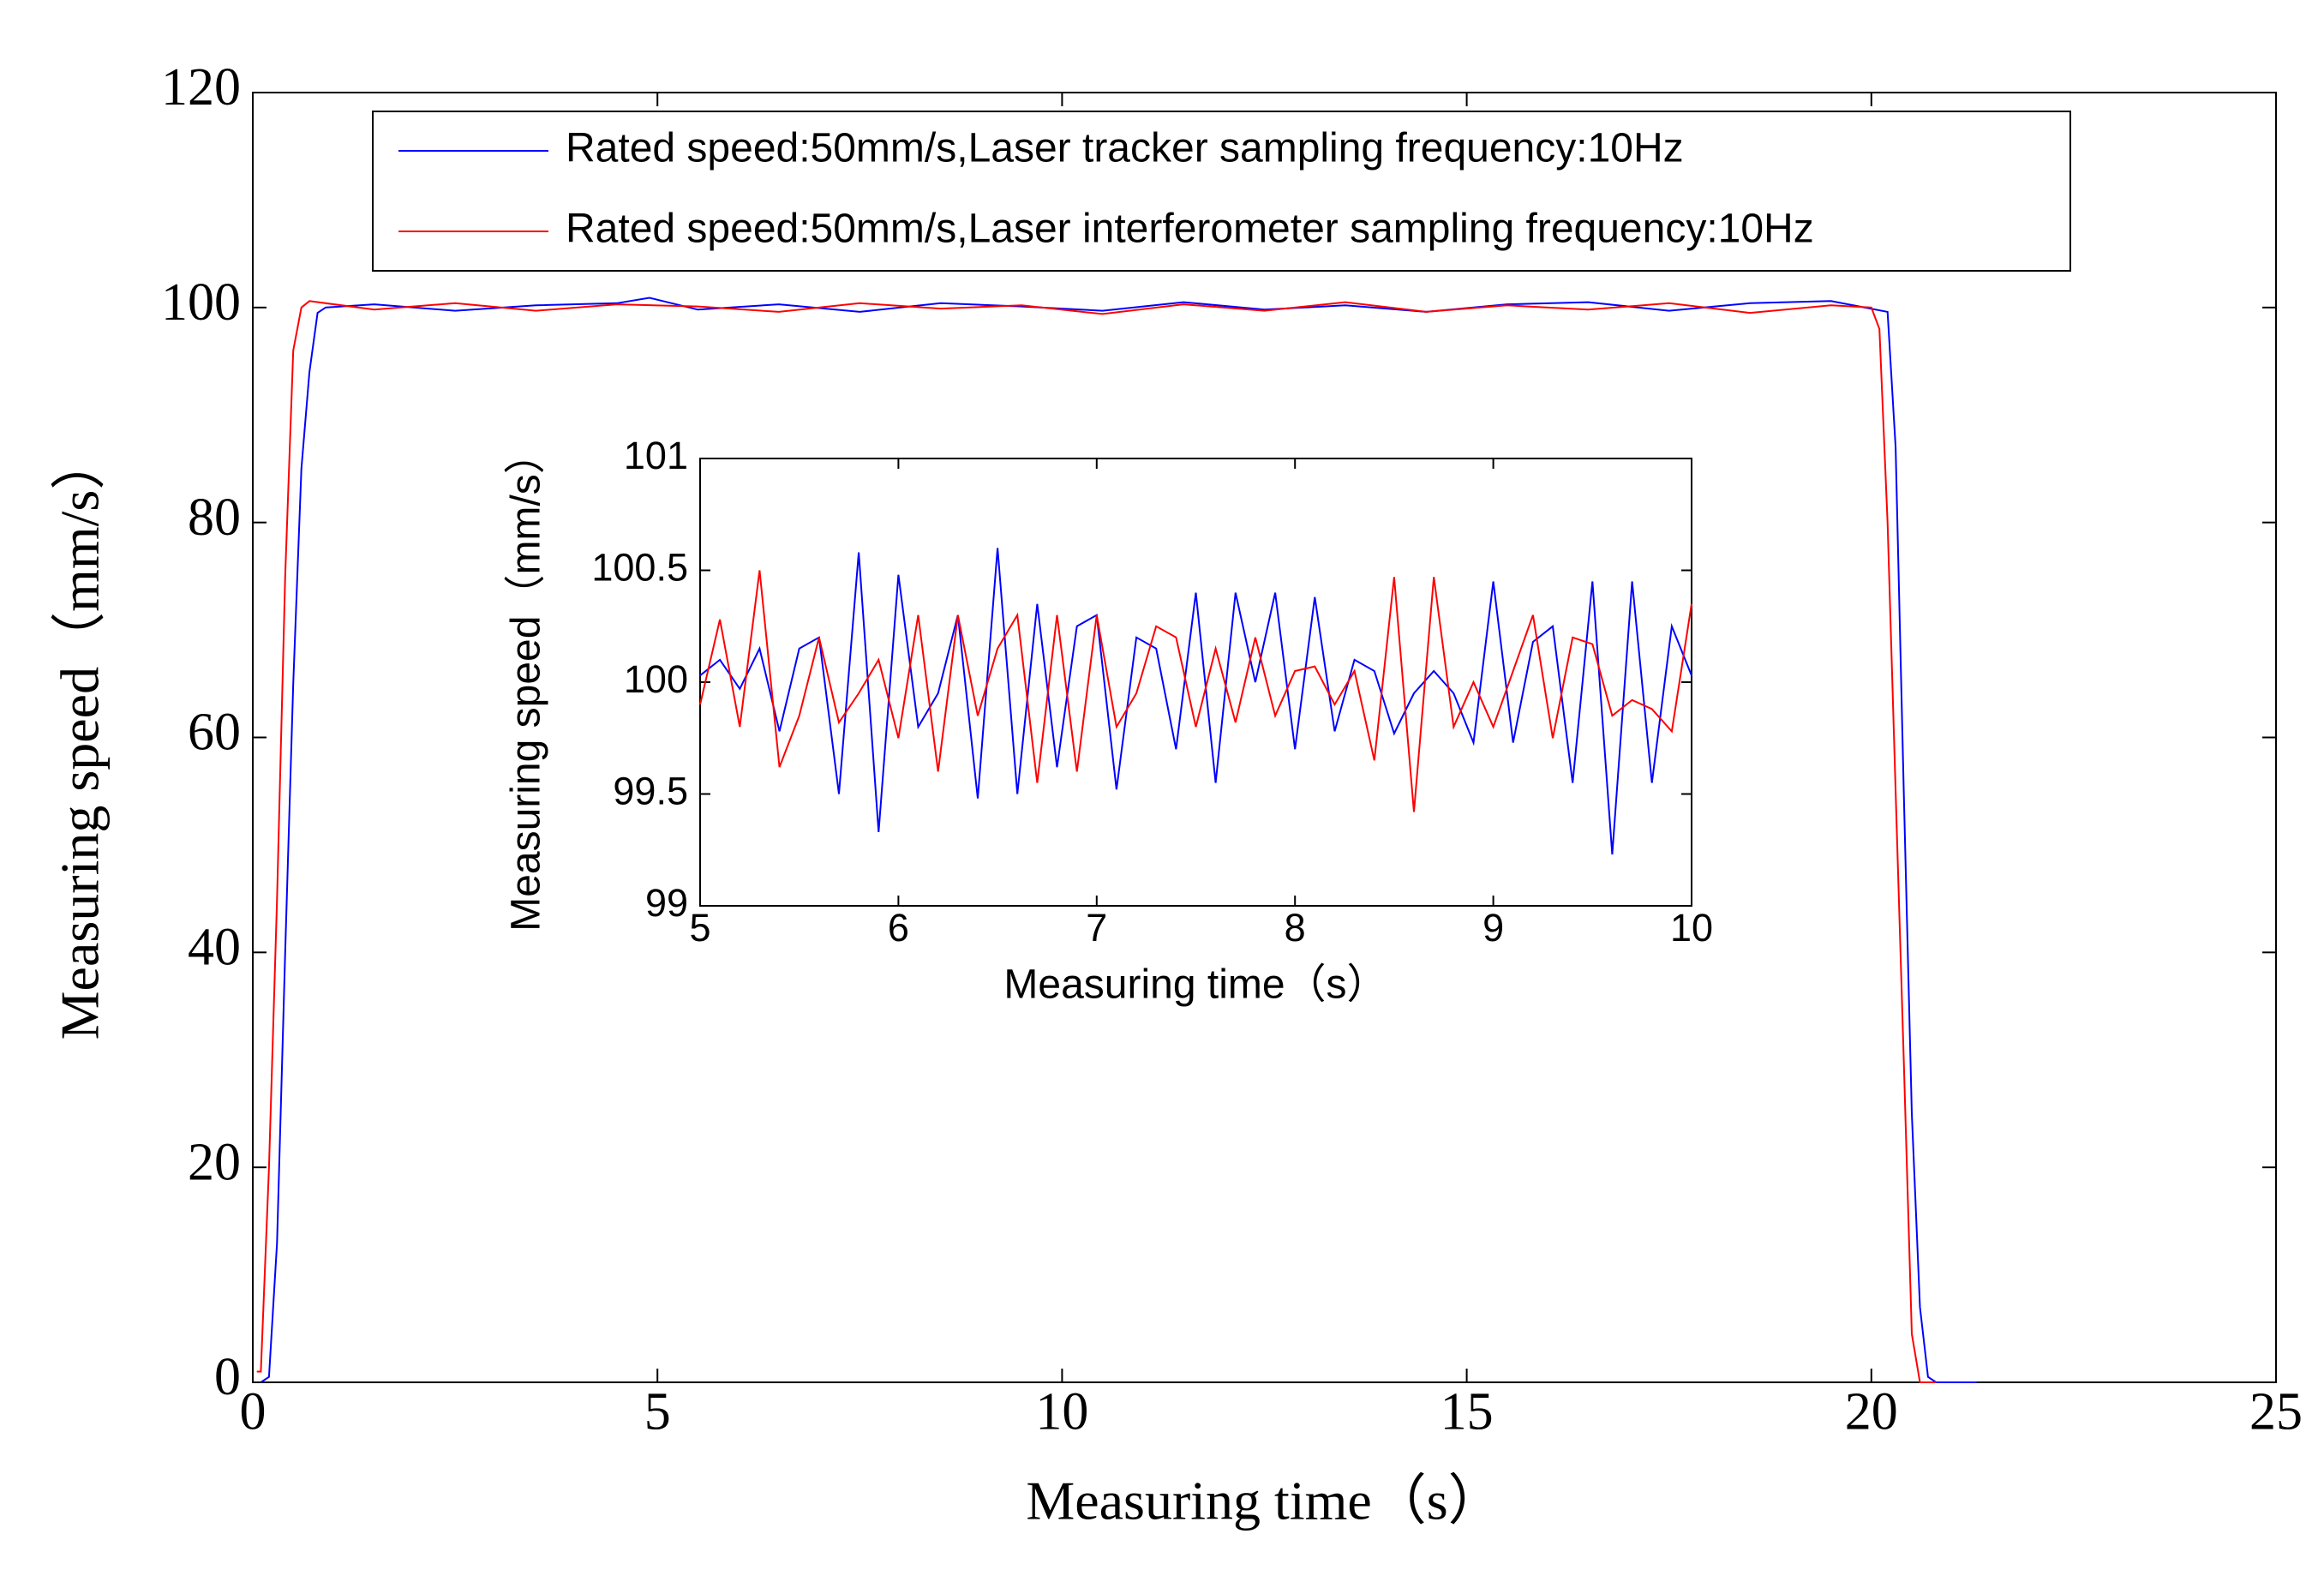 The height and width of the screenshot is (1570, 2324). I want to click on x-tick-label: 15, so click(1468, 1412).